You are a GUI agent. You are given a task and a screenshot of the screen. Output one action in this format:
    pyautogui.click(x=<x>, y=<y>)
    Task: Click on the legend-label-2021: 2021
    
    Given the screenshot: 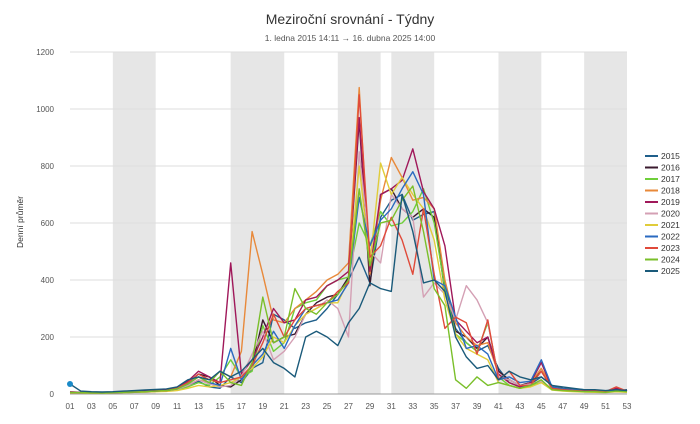 What is the action you would take?
    pyautogui.click(x=670, y=225)
    